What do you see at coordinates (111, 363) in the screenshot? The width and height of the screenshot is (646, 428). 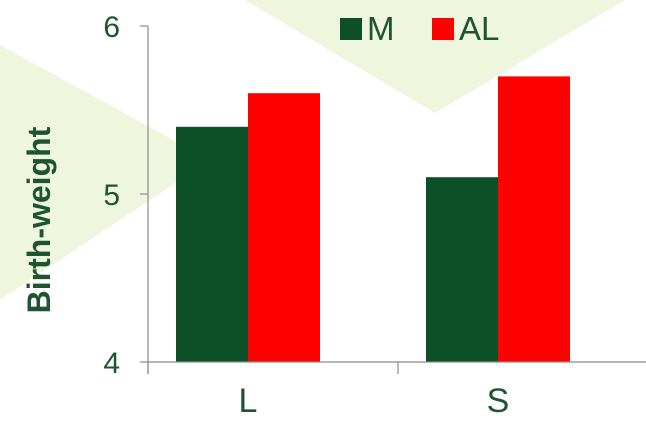 I see `y-tick-label-4: 4` at bounding box center [111, 363].